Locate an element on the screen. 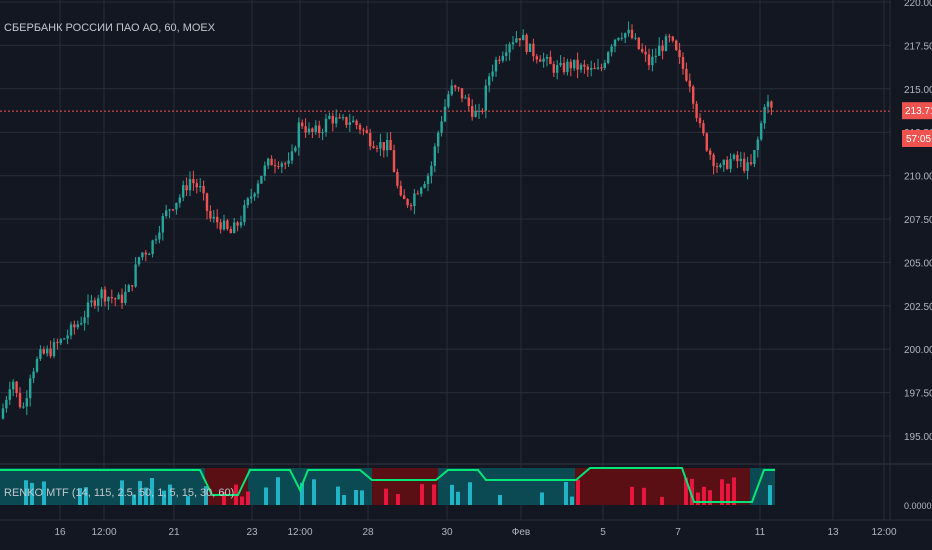  symbol-title: СБЕРБАНК РОССИИ ПАО АО, 60, MOEX is located at coordinates (110, 28).